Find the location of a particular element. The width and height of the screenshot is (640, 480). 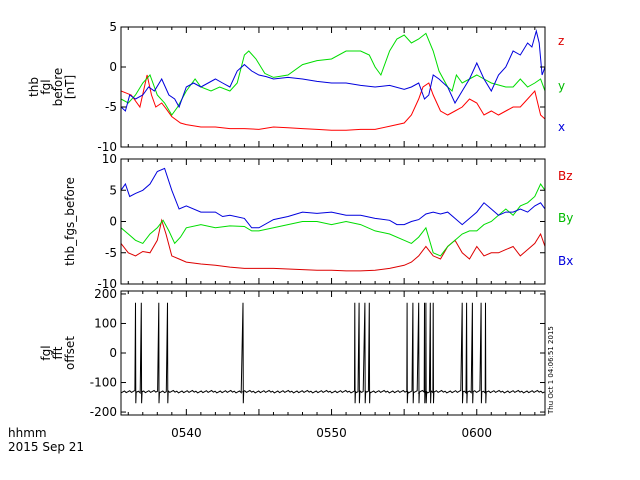

y-axis-label-line: [nT] is located at coordinates (70, 87).